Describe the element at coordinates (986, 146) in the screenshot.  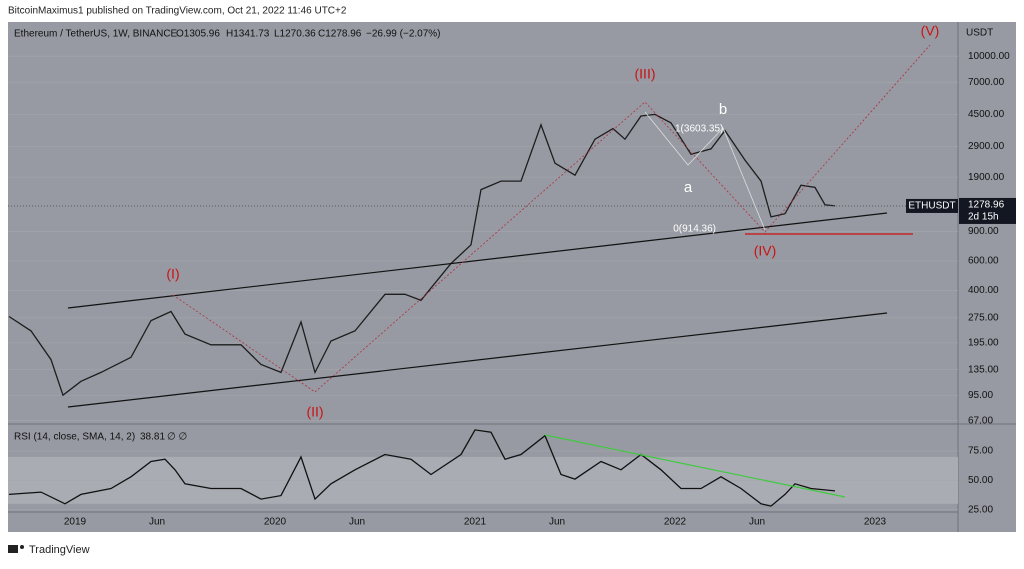
I see `y-tick-label: 2900.00` at that location.